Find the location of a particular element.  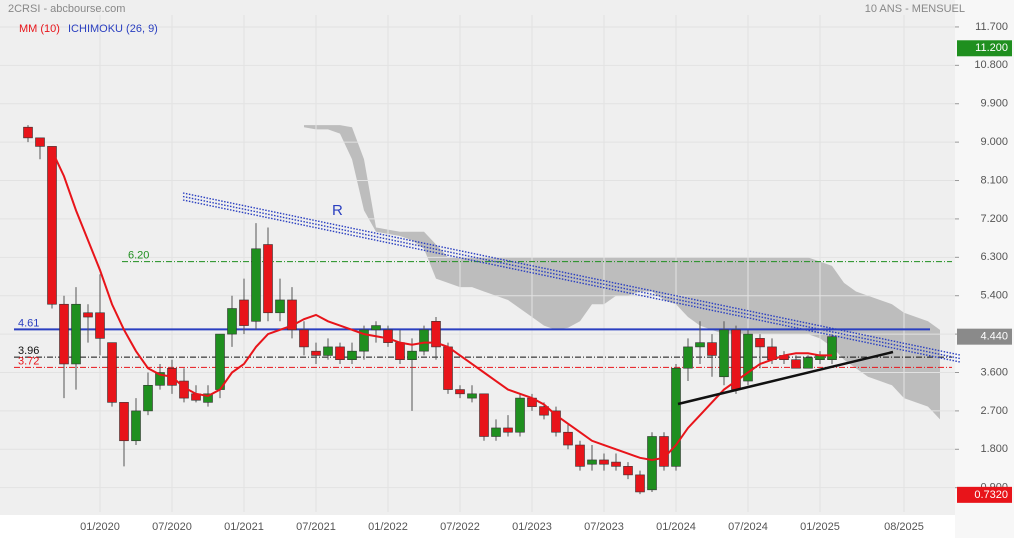

y-tick-label: 7.200 is located at coordinates (994, 219).